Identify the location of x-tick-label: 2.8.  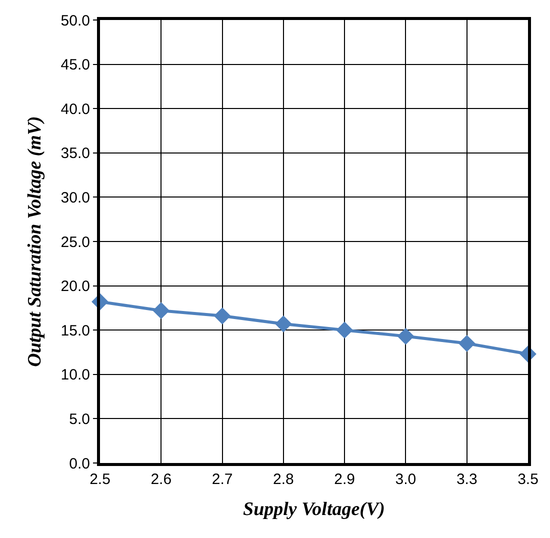
(283, 479).